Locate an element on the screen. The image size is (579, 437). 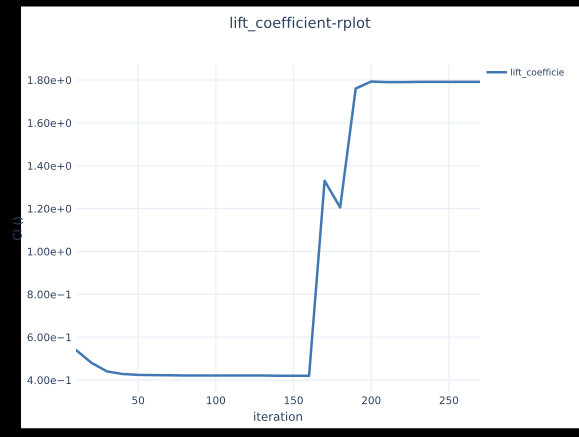
x-tick-label: 250 is located at coordinates (449, 400).